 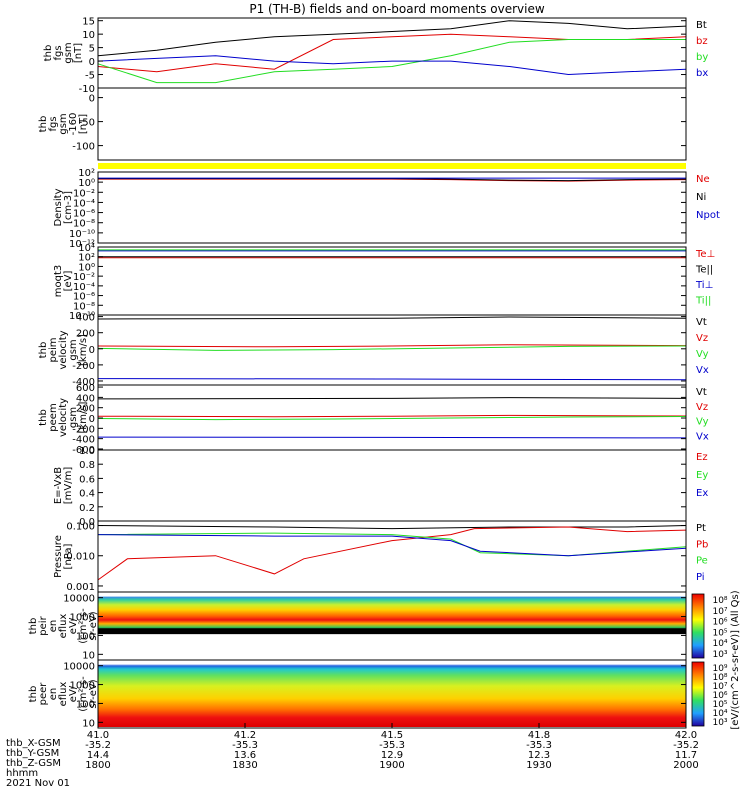 I want to click on ylabel-line: [nT], so click(x=83, y=124).